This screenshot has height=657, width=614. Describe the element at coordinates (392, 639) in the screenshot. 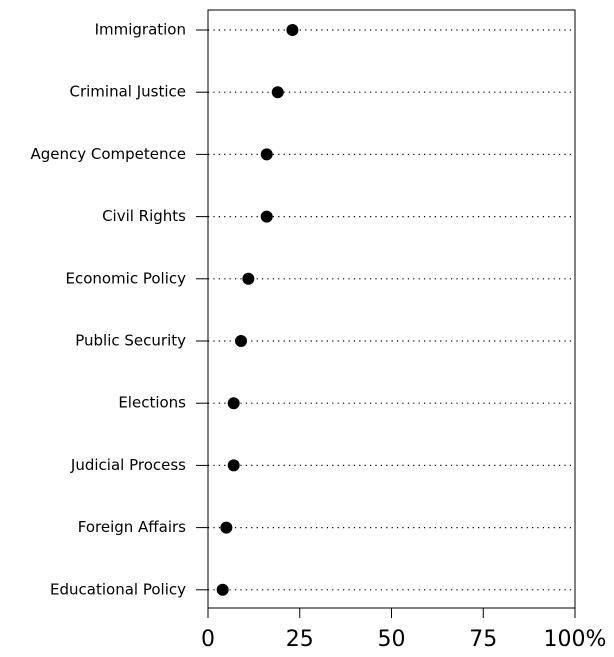

I see `x-tick-label: 50` at that location.